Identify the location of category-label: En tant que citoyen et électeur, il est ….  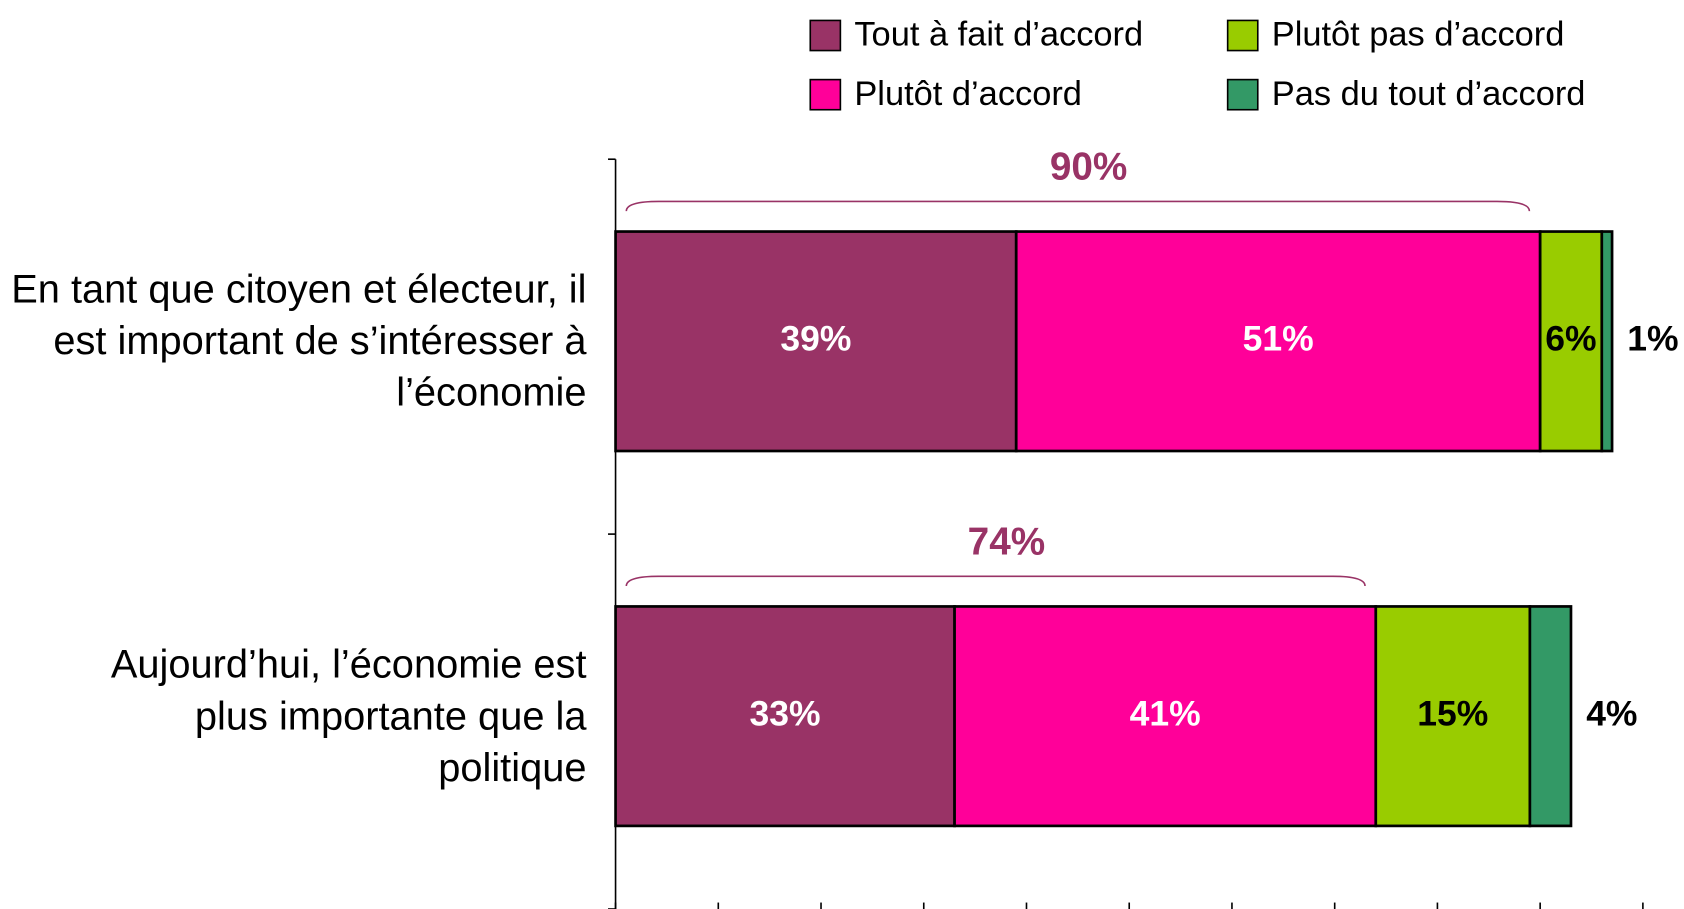
(299, 341).